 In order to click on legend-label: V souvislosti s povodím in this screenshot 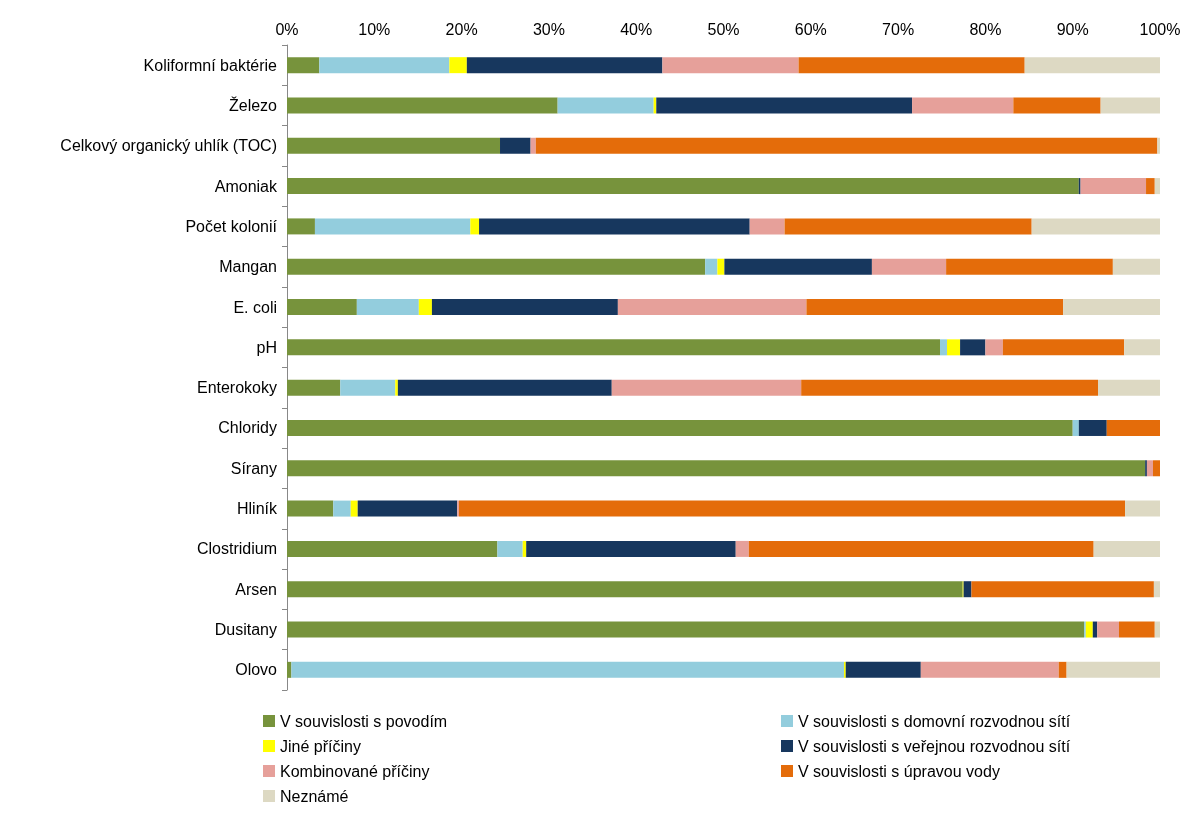, I will do `click(364, 721)`.